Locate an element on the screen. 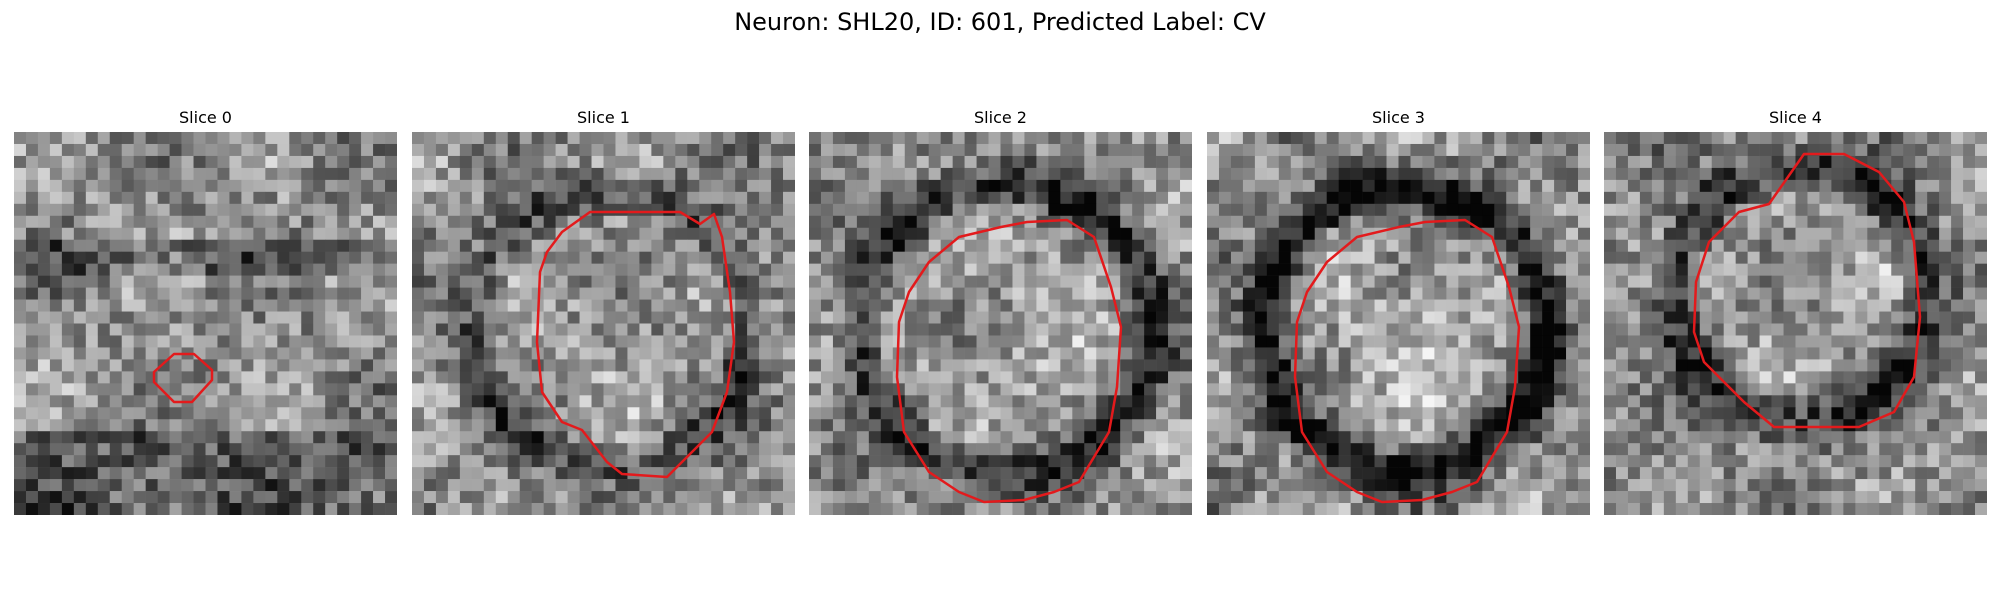 The image size is (2000, 600). slice-panel-3: Slice 3 is located at coordinates (1398, 311).